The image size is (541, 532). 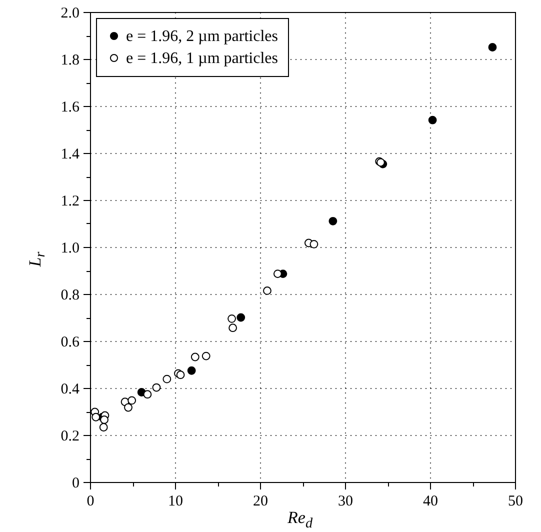 I want to click on y-tick-label: 1.4, so click(x=70, y=154).